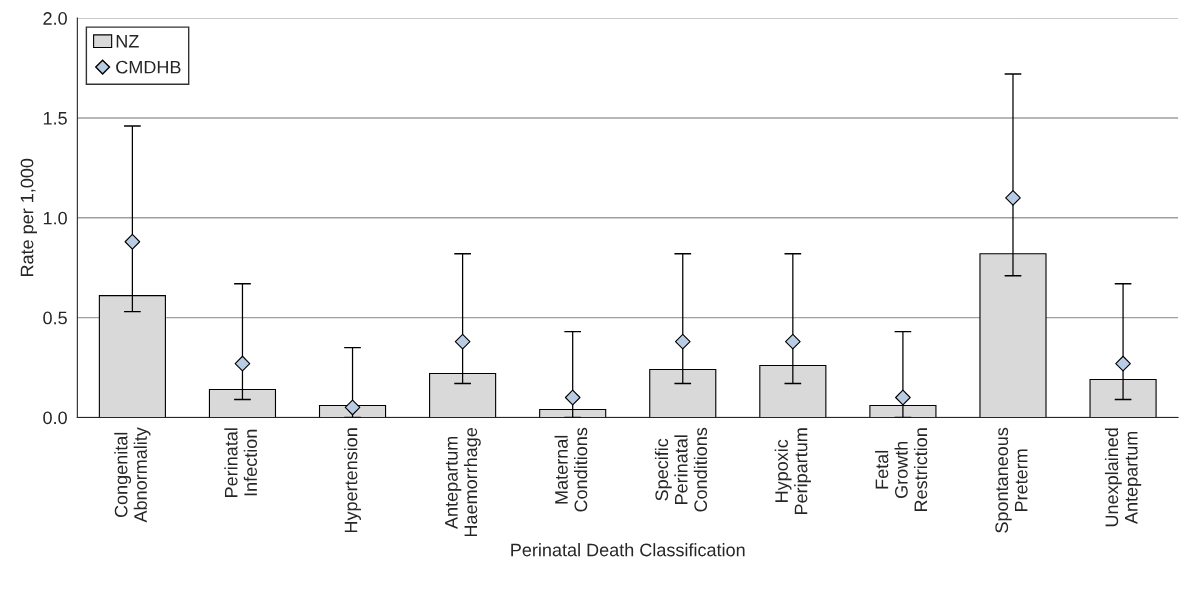  Describe the element at coordinates (55, 218) in the screenshot. I see `y-tick-label: 1.0` at that location.